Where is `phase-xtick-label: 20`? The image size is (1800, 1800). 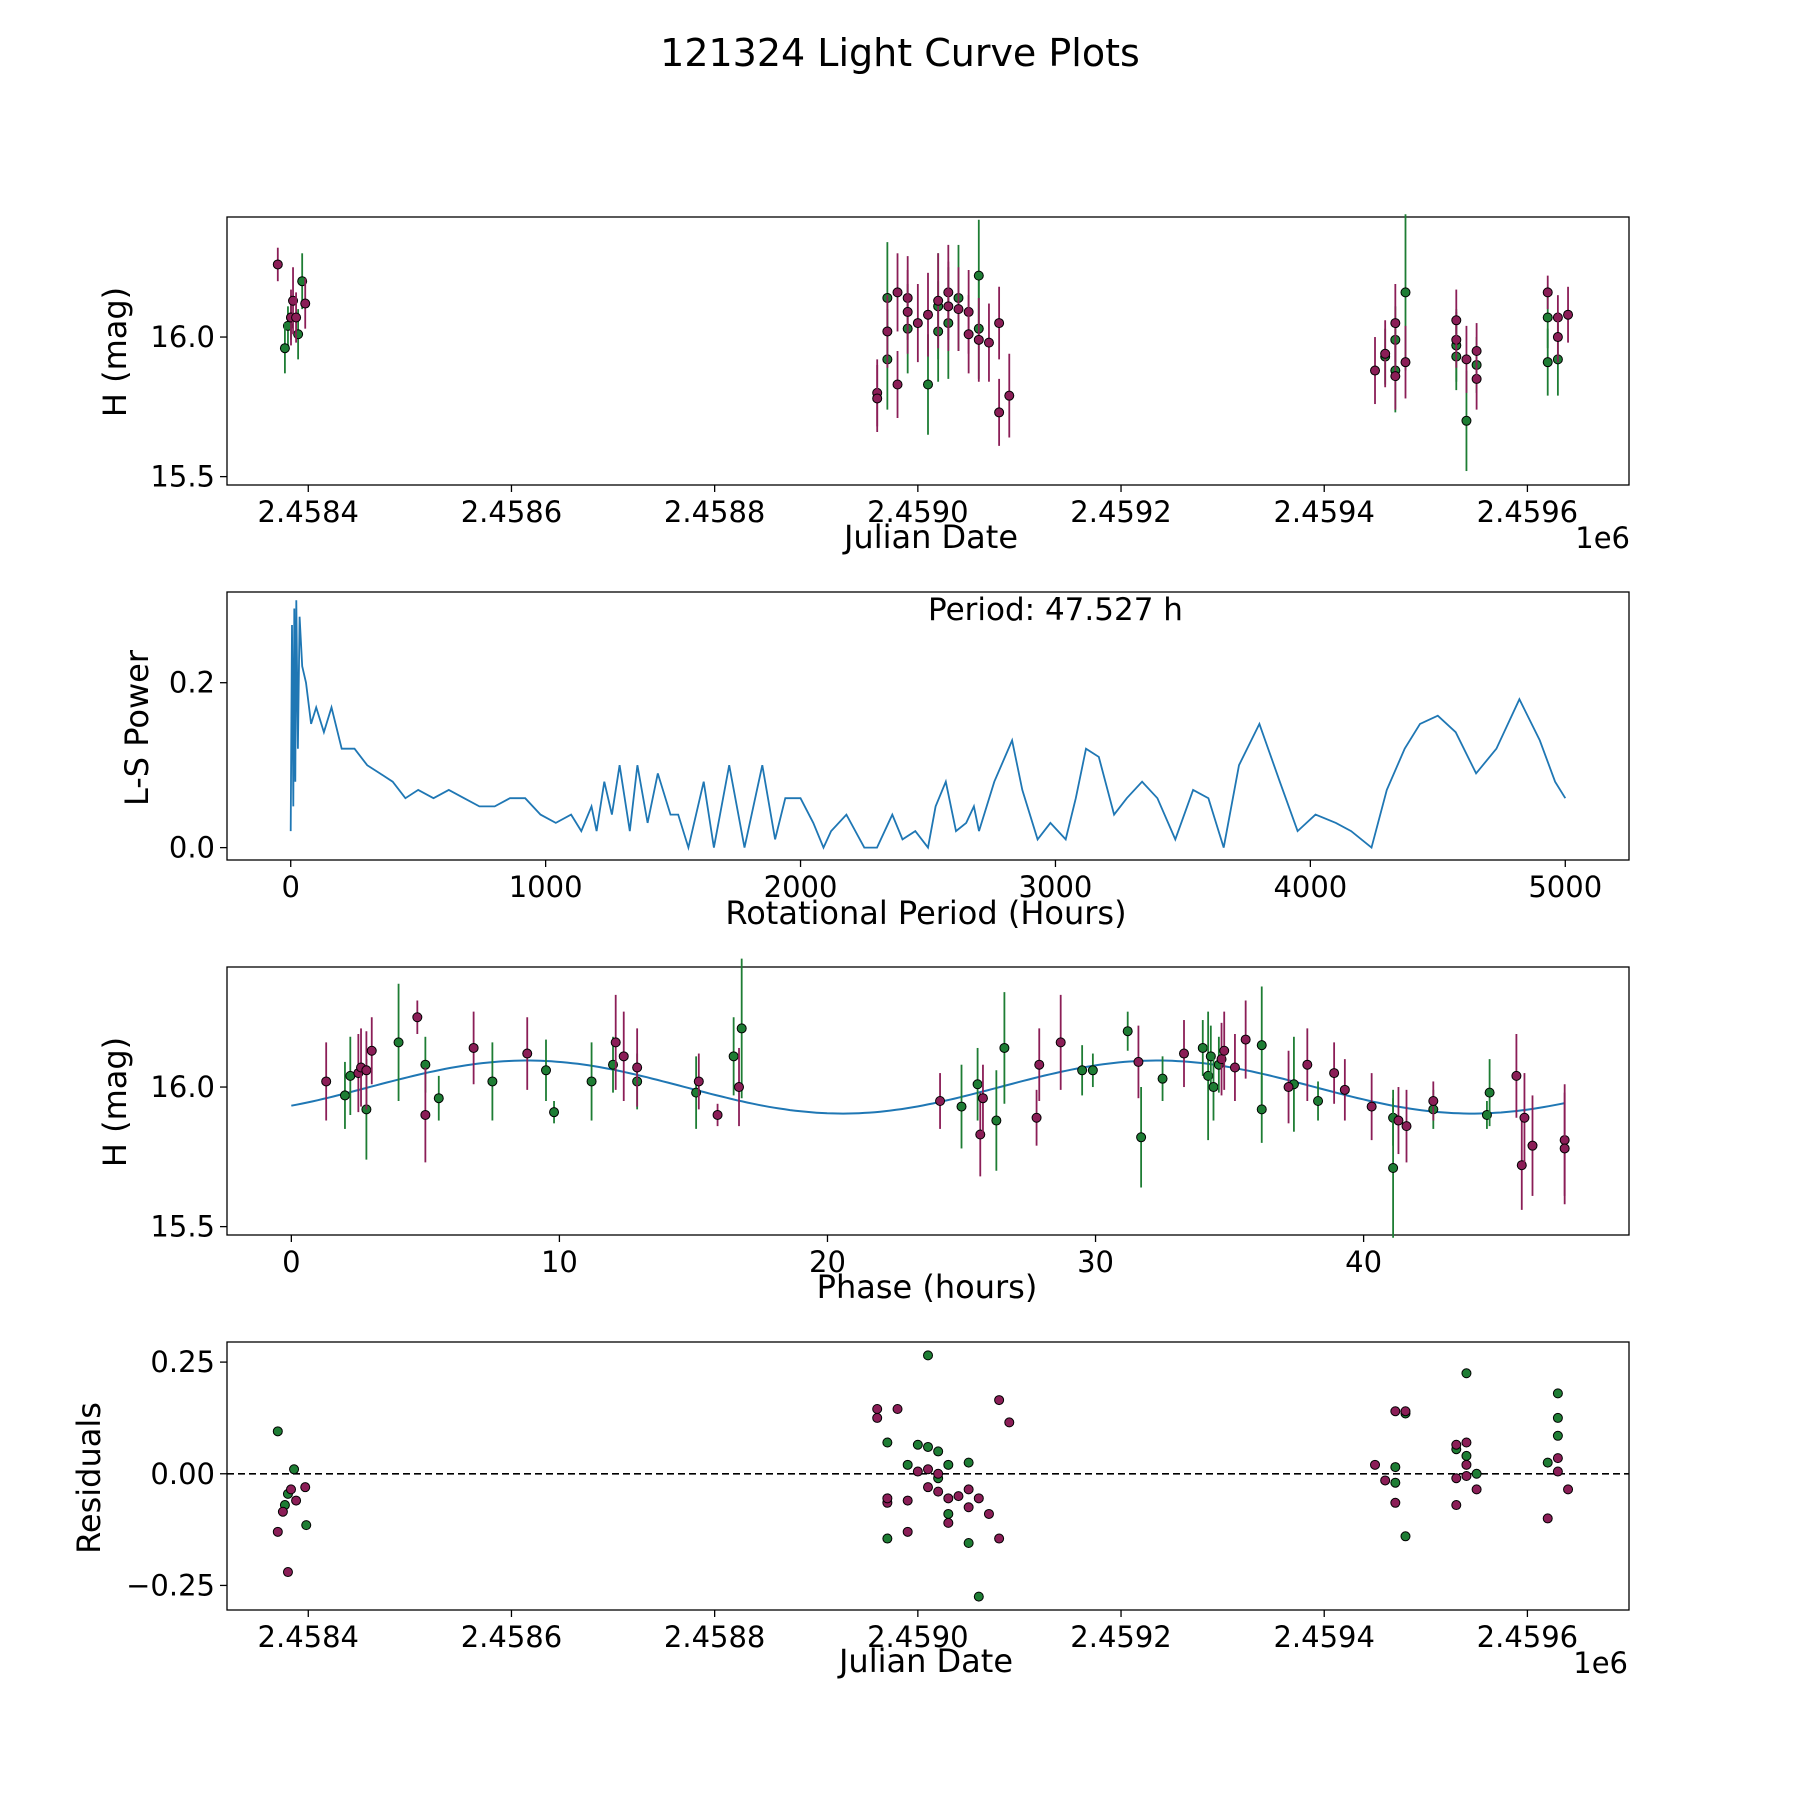
phase-xtick-label: 20 is located at coordinates (827, 1262).